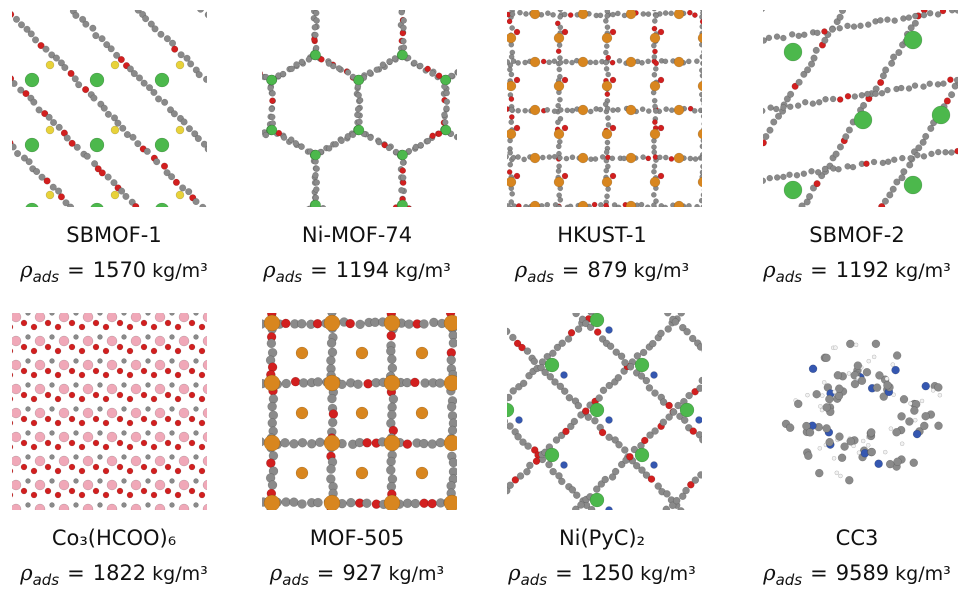 Image resolution: width=971 pixels, height=589 pixels. Describe the element at coordinates (602, 538) in the screenshot. I see `material-name: Ni(PyC)₂` at that location.